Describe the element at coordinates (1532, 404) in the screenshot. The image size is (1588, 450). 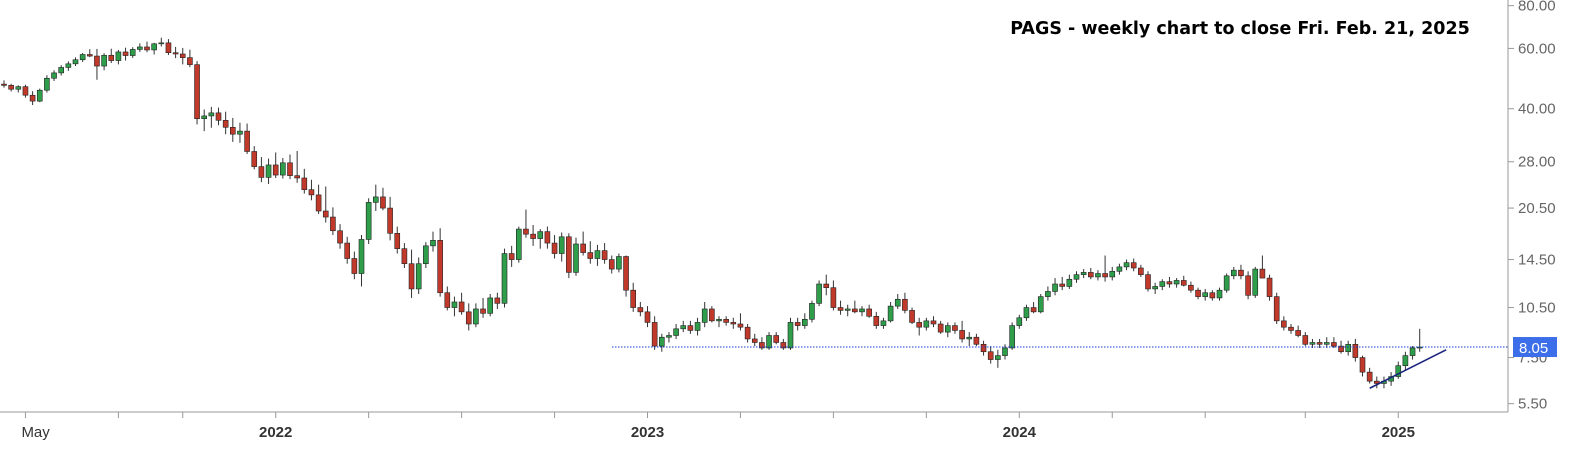
I see `y-tick-label: 5.50` at that location.